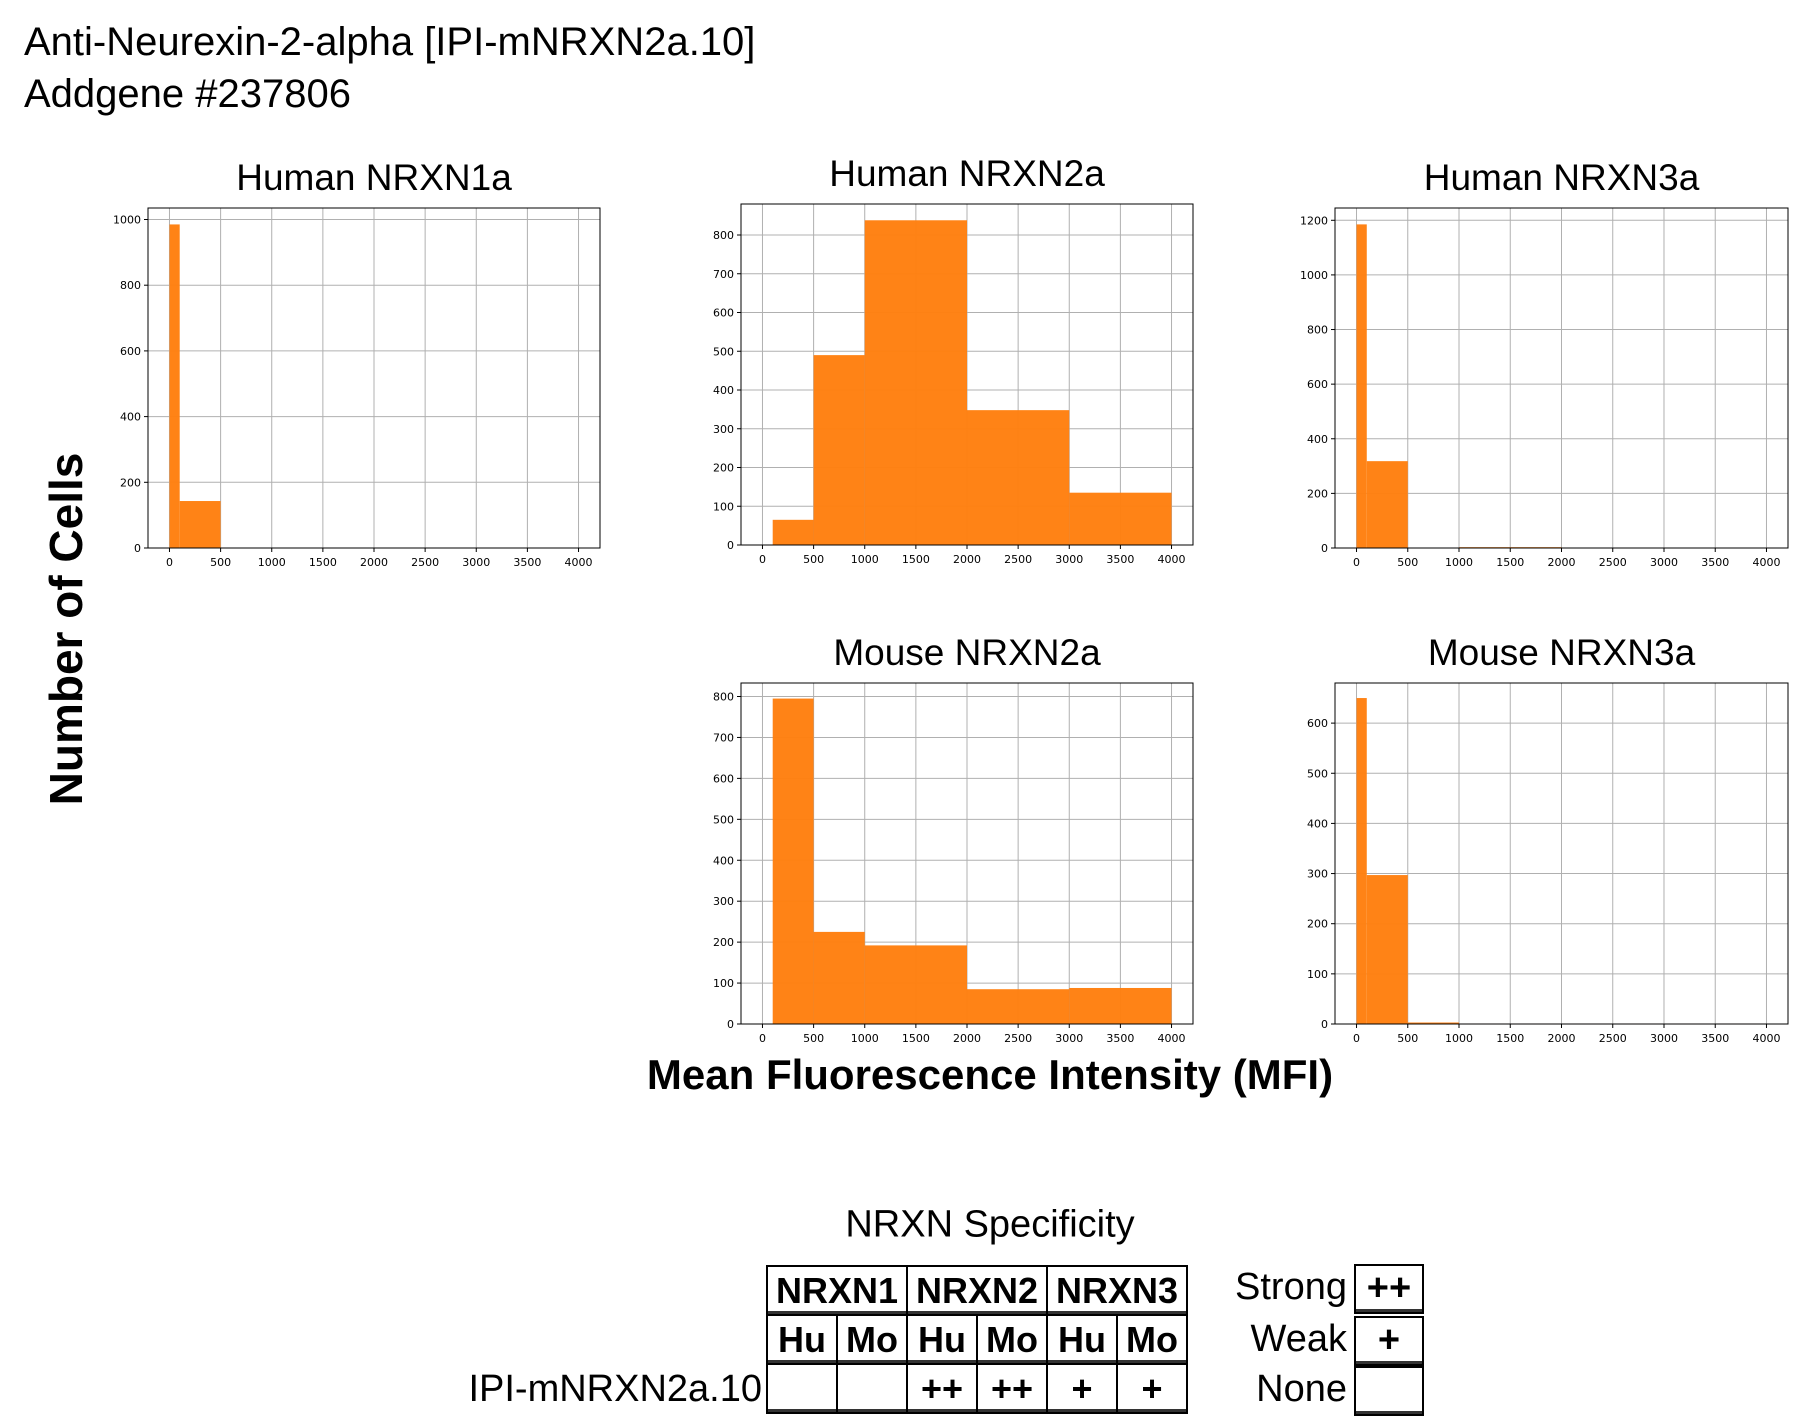 This screenshot has width=1800, height=1418. Describe the element at coordinates (837, 1290) in the screenshot. I see `group-header: NRXN1` at that location.